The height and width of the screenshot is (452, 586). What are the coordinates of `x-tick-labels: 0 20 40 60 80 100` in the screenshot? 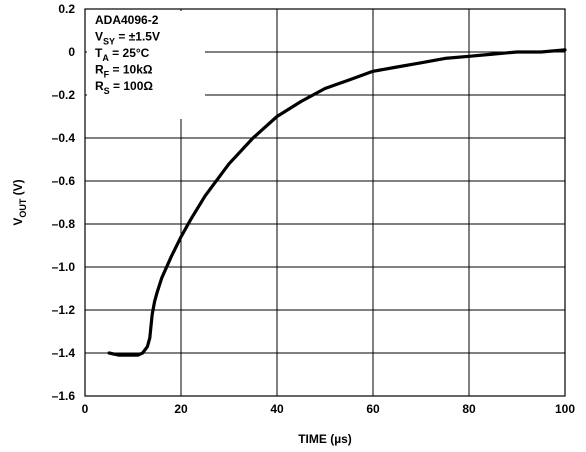 It's located at (329, 409).